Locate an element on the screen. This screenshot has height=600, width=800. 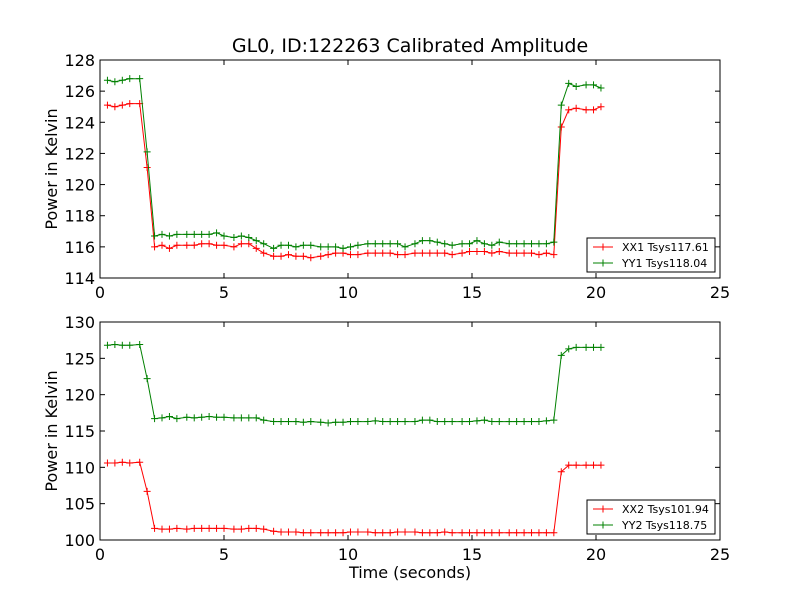
x-axis-label: Time (seconds) is located at coordinates (409, 572).